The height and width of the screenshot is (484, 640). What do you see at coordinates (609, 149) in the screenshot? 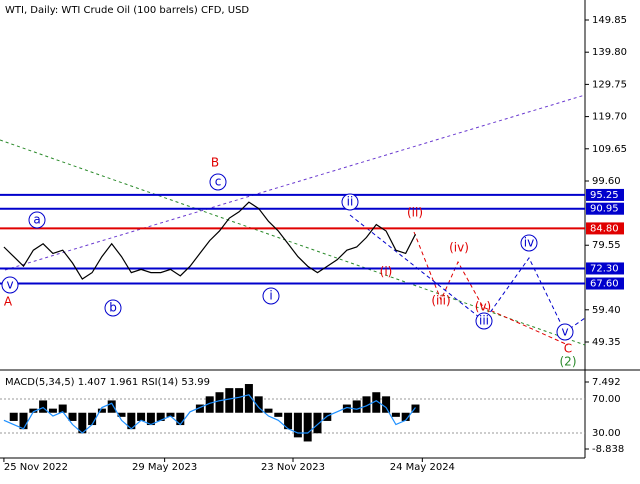
I see `y-tick-label: 109.65` at bounding box center [609, 149].